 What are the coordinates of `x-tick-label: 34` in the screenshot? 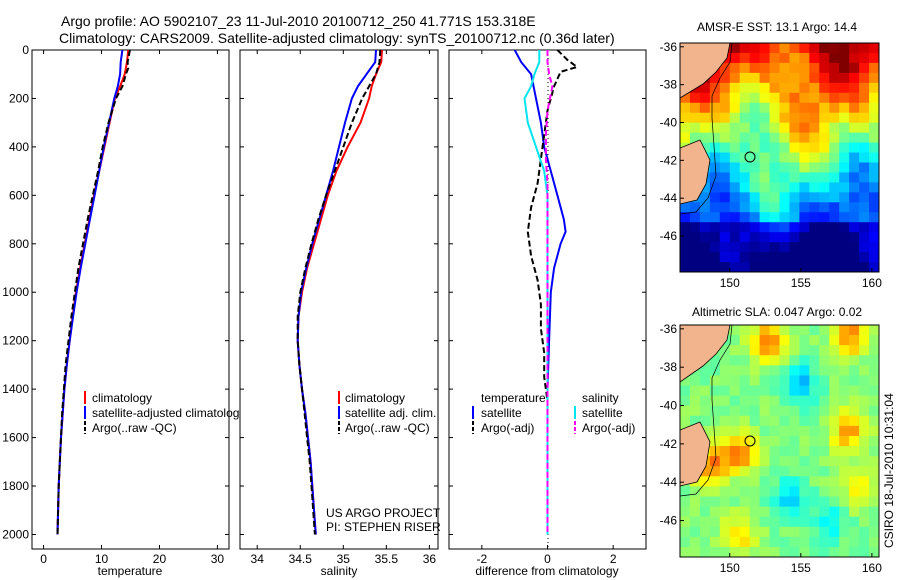 It's located at (258, 559).